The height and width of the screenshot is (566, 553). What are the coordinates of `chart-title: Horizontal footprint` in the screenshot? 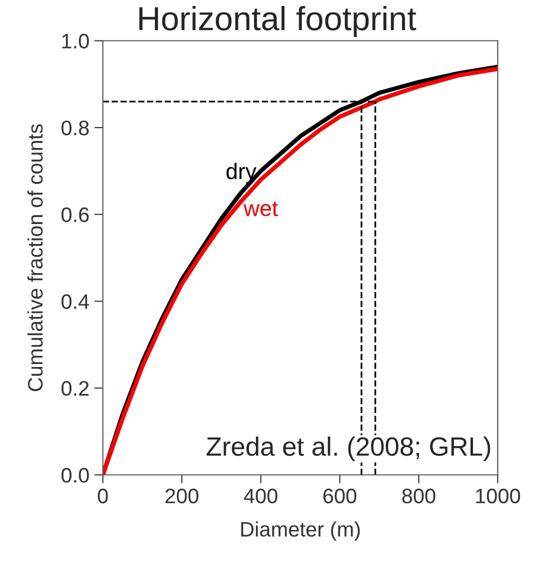 It's located at (277, 22).